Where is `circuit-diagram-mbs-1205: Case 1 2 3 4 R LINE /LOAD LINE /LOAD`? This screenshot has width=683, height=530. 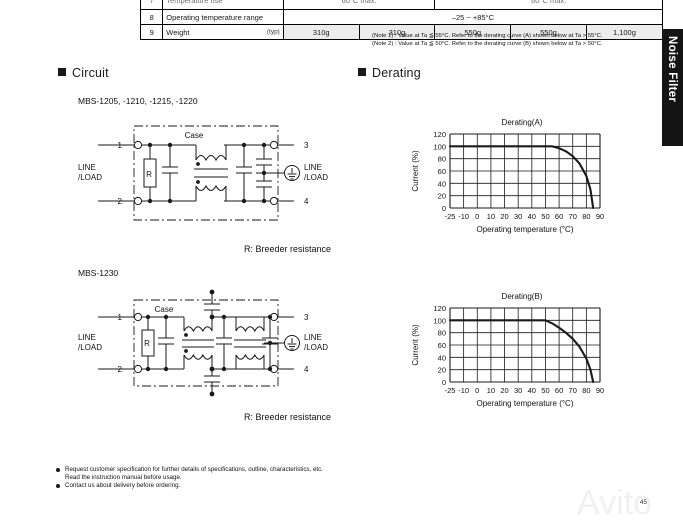 circuit-diagram-mbs-1205: Case 1 2 3 4 R LINE /LOAD LINE /LOAD is located at coordinates (212, 180).